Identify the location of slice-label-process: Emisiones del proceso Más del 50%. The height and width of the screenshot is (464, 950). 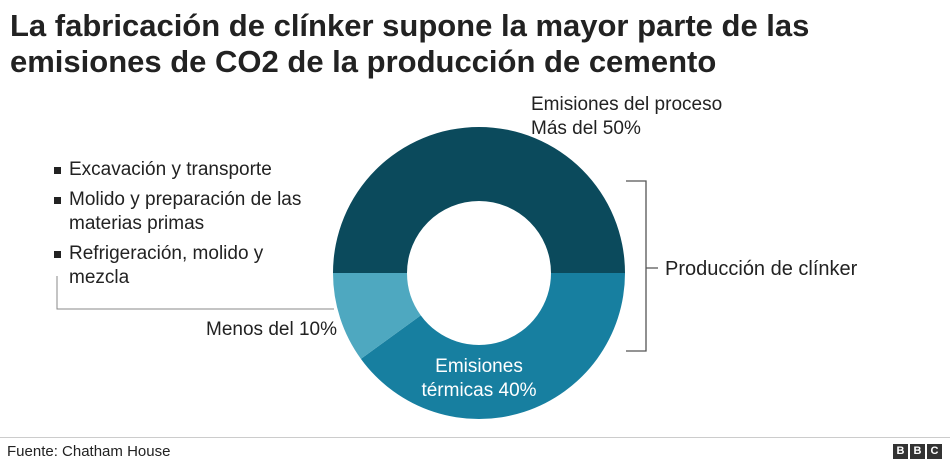
(626, 116).